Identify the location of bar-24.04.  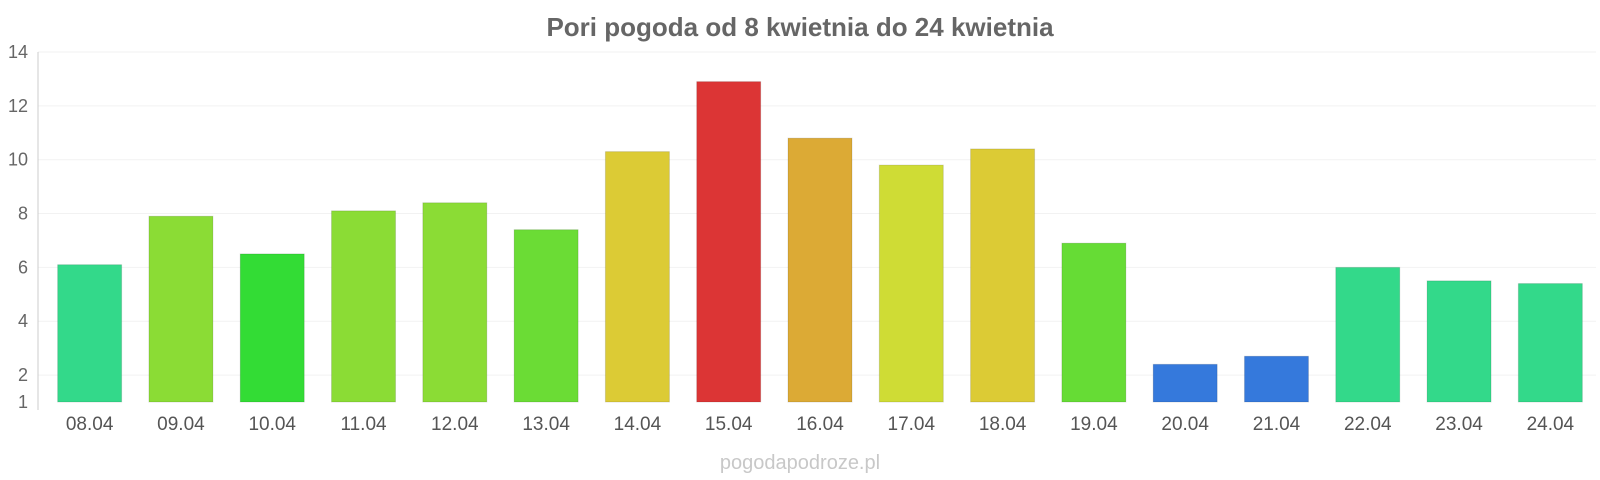
(1550, 343).